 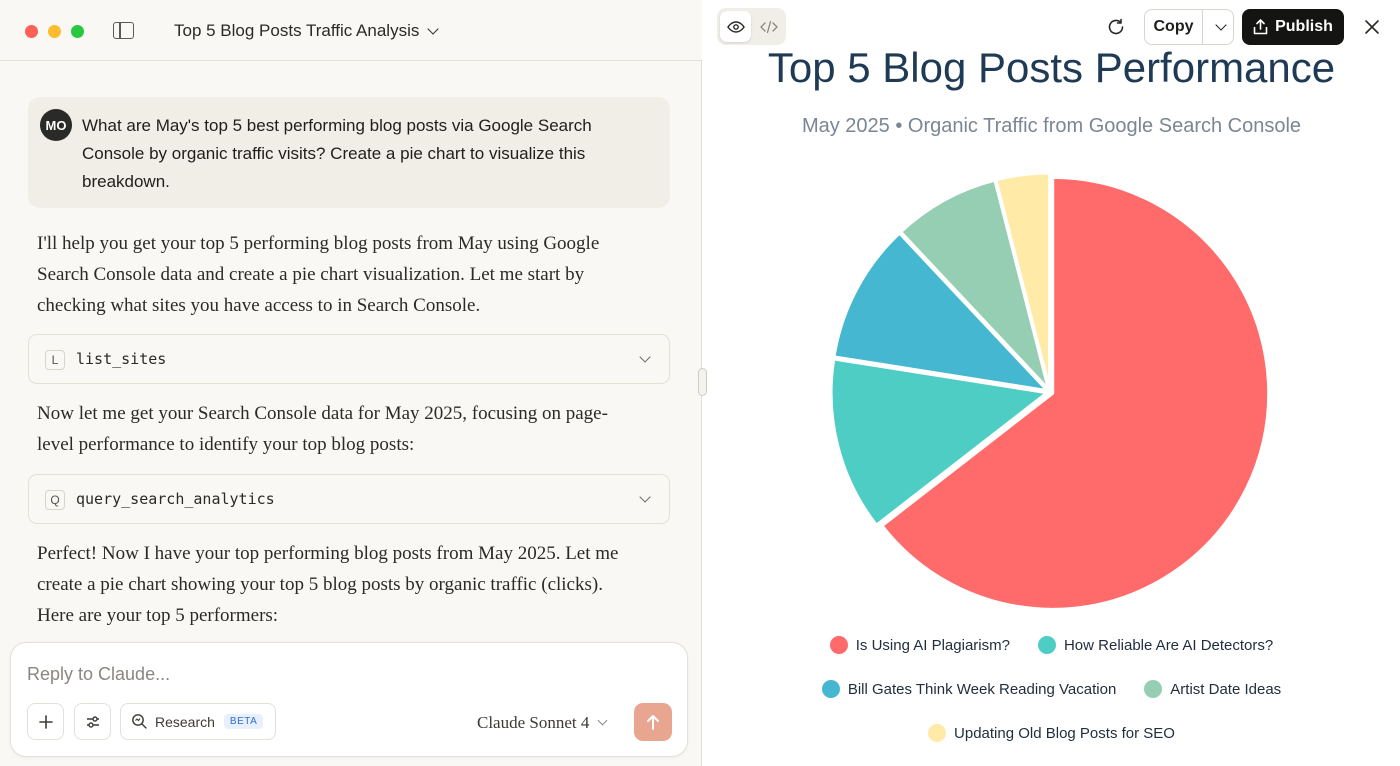 I want to click on copy-button-group: Copy, so click(x=1189, y=27).